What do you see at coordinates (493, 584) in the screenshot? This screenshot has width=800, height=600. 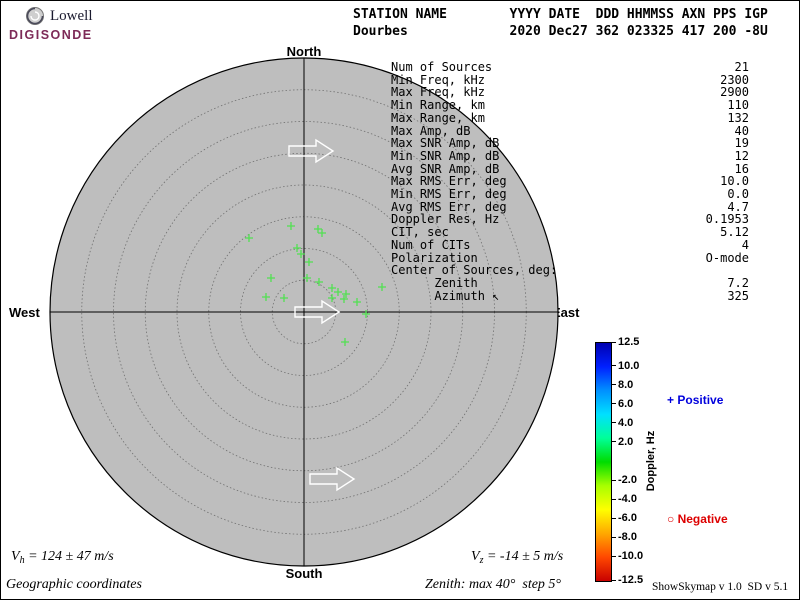 I see `zenith-scale-note: Zenith: max 40° step 5°` at bounding box center [493, 584].